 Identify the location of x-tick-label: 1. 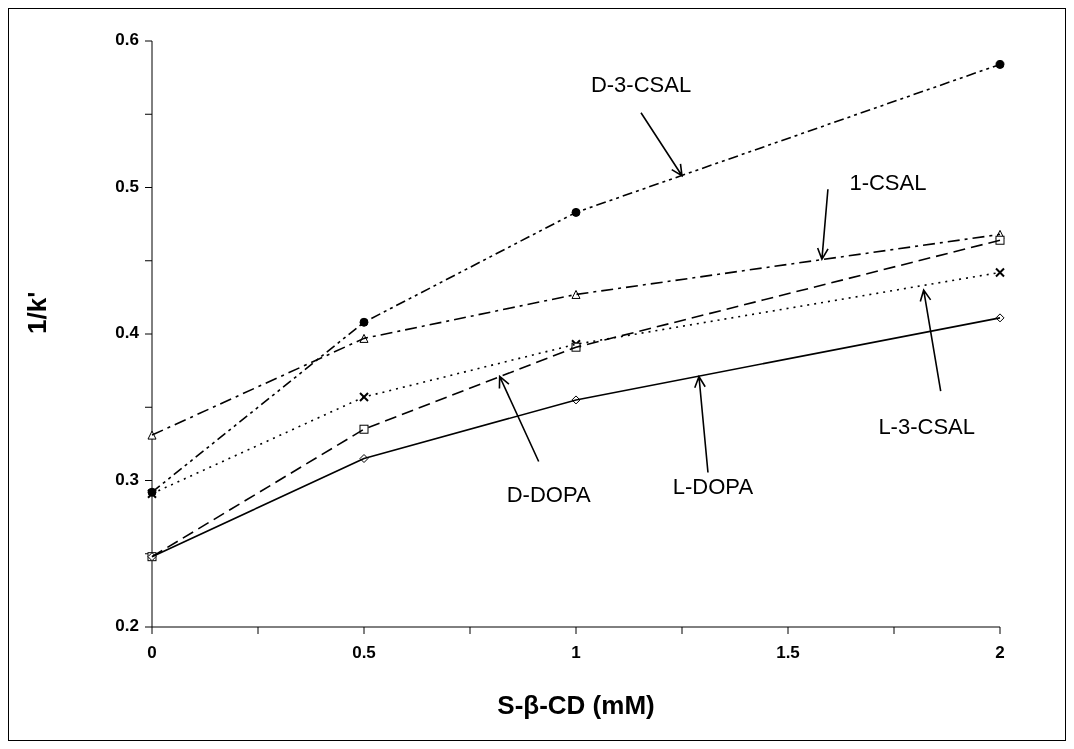
(576, 652).